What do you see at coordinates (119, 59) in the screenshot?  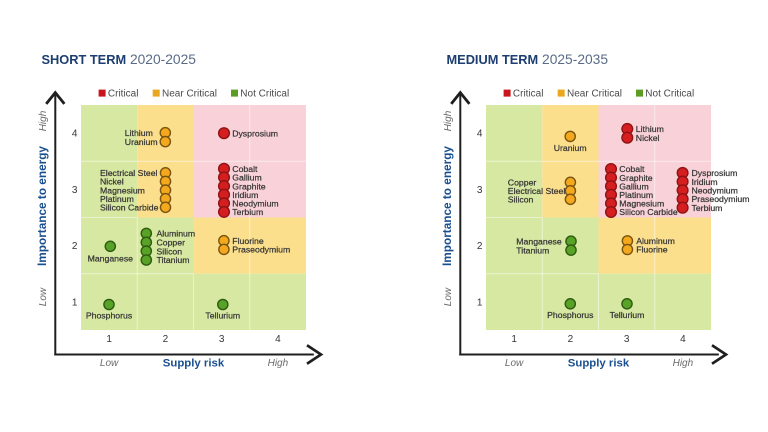 I see `svg-text: SHORT TERM 2020-2025` at bounding box center [119, 59].